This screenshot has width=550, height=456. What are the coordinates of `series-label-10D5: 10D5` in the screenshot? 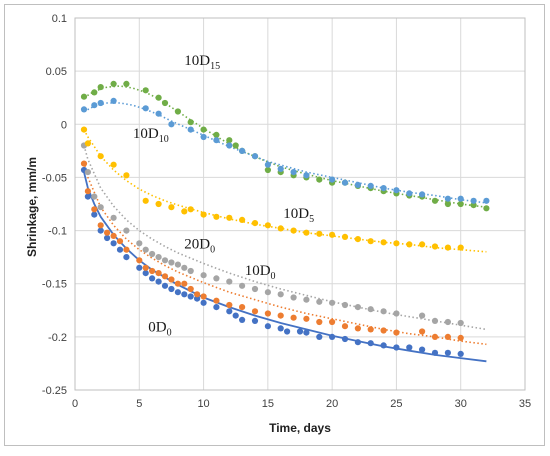 It's located at (298, 215).